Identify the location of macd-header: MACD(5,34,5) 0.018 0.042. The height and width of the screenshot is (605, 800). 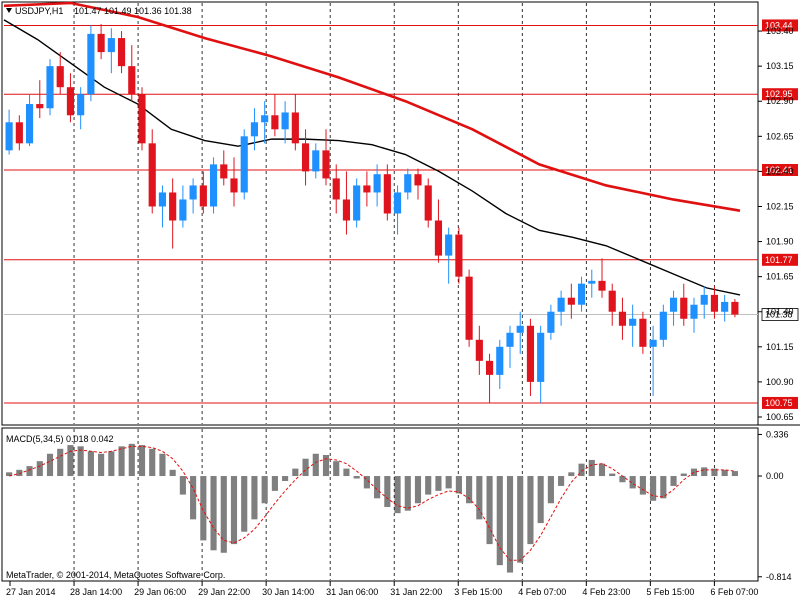
(60, 439).